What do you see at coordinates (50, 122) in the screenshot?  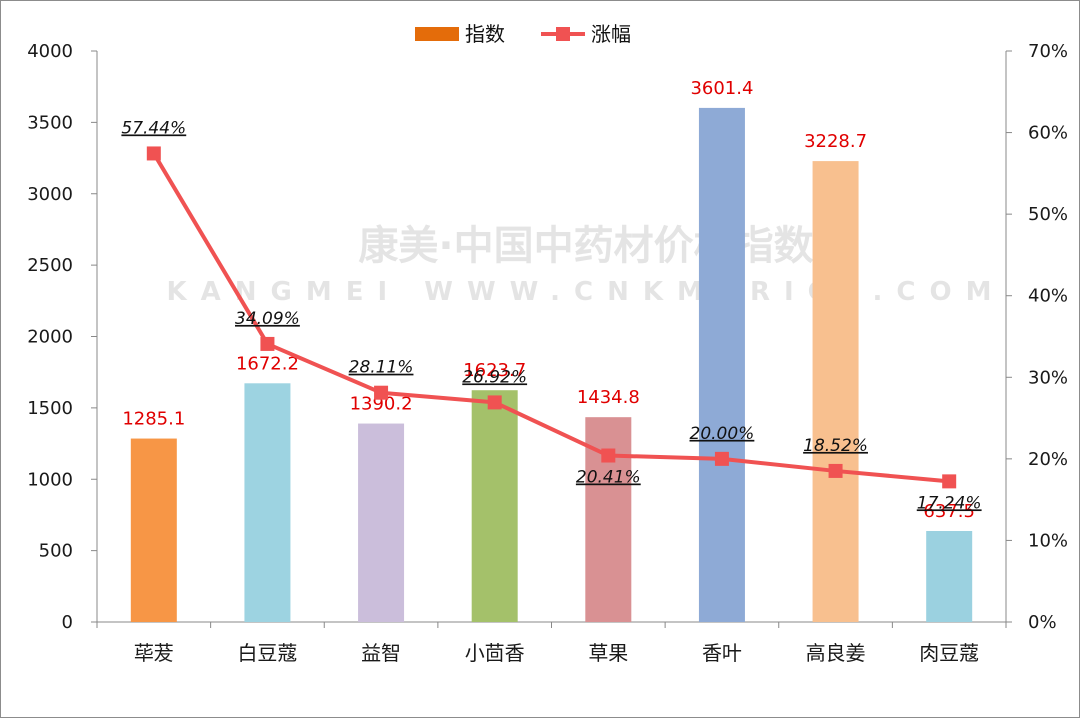 I see `left-tick-label: 3500` at bounding box center [50, 122].